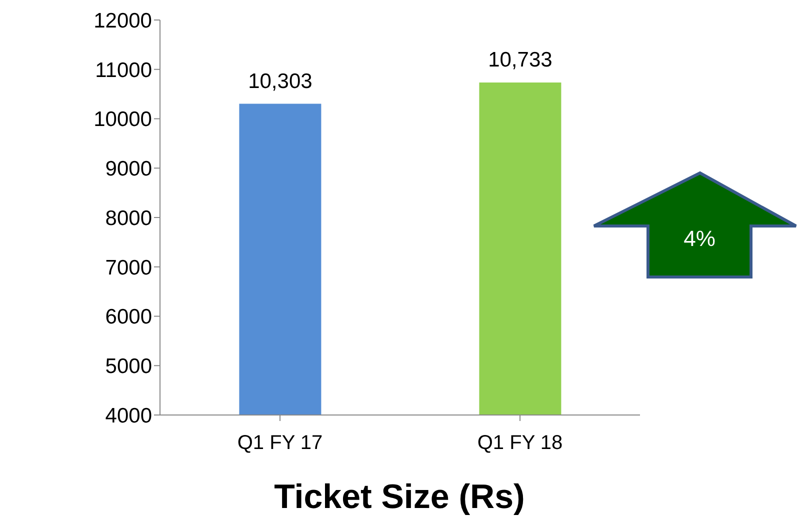 The image size is (799, 528). I want to click on y-tick-label: 5000, so click(128, 366).